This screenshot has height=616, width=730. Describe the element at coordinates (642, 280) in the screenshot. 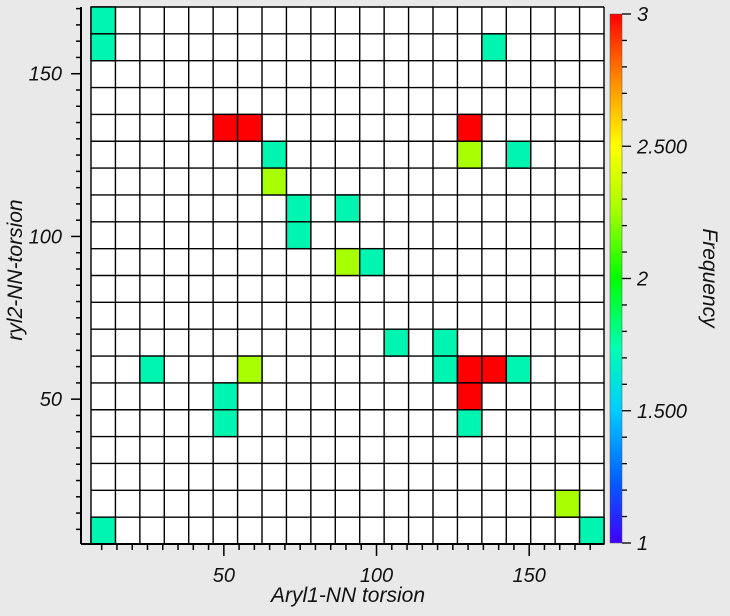

I see `colorbar-tick-label: 2` at that location.